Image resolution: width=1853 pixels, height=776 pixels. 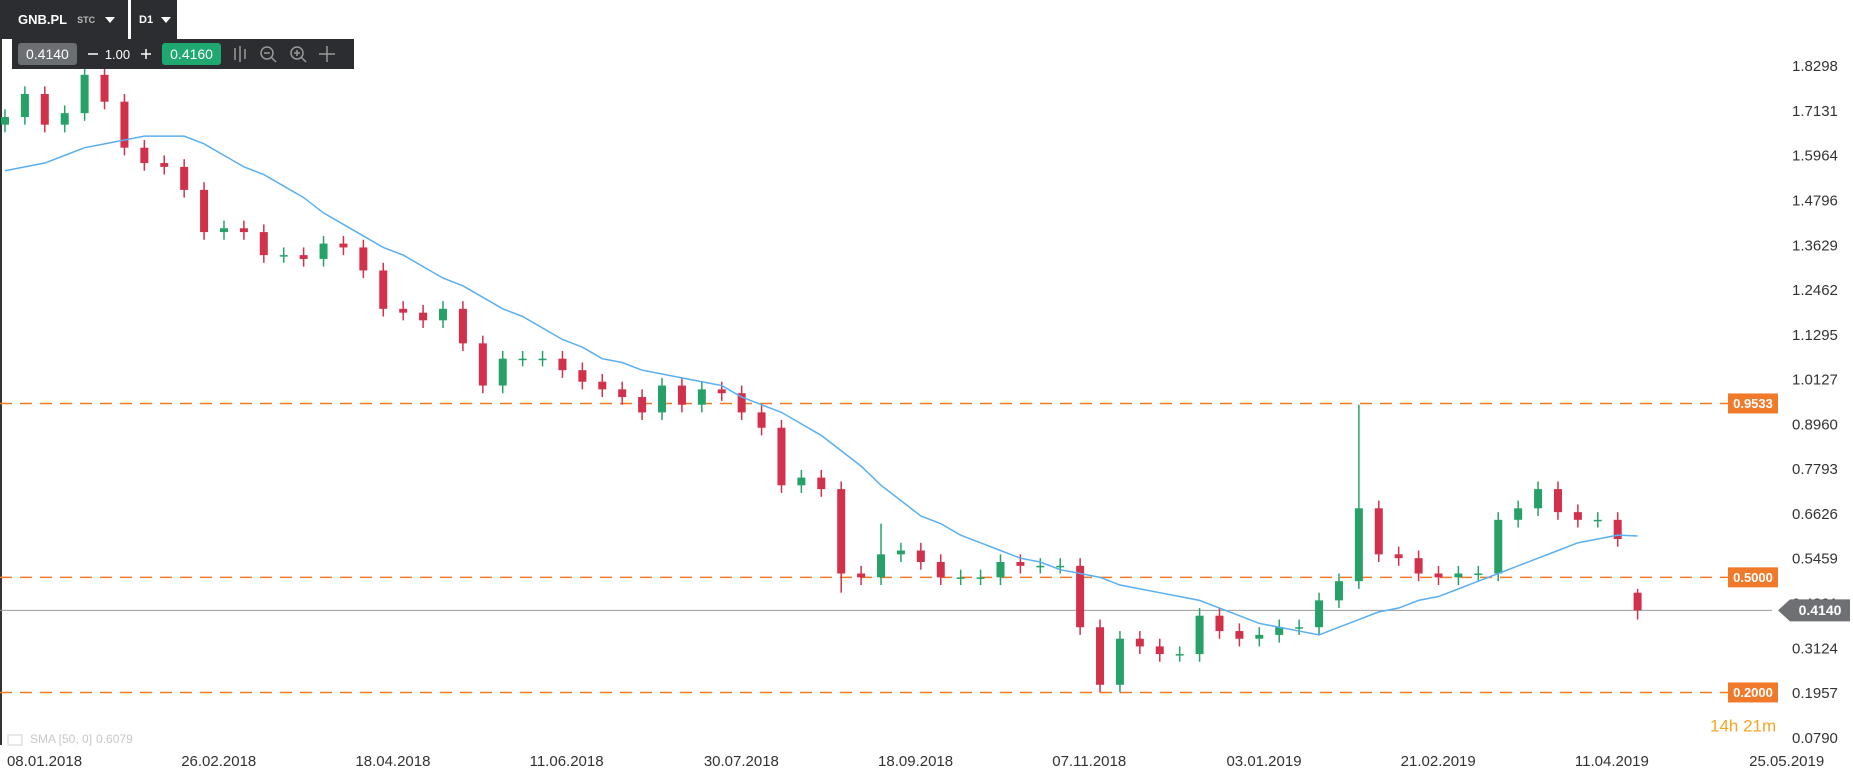 I want to click on minus-button, so click(x=93, y=54).